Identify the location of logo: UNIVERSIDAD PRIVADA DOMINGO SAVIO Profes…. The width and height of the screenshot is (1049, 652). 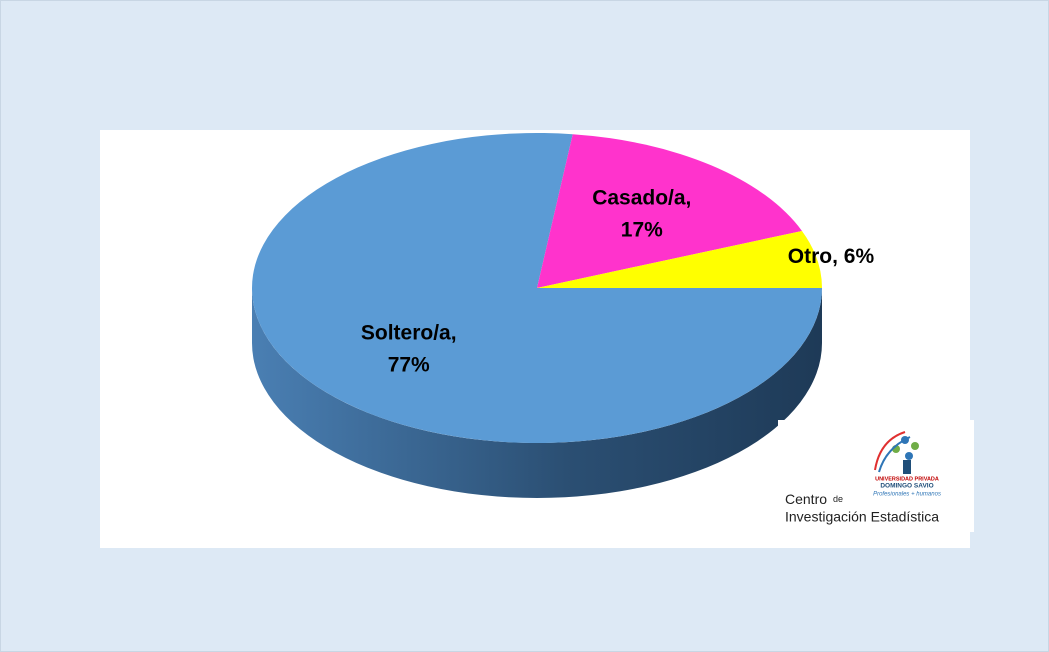
(876, 476).